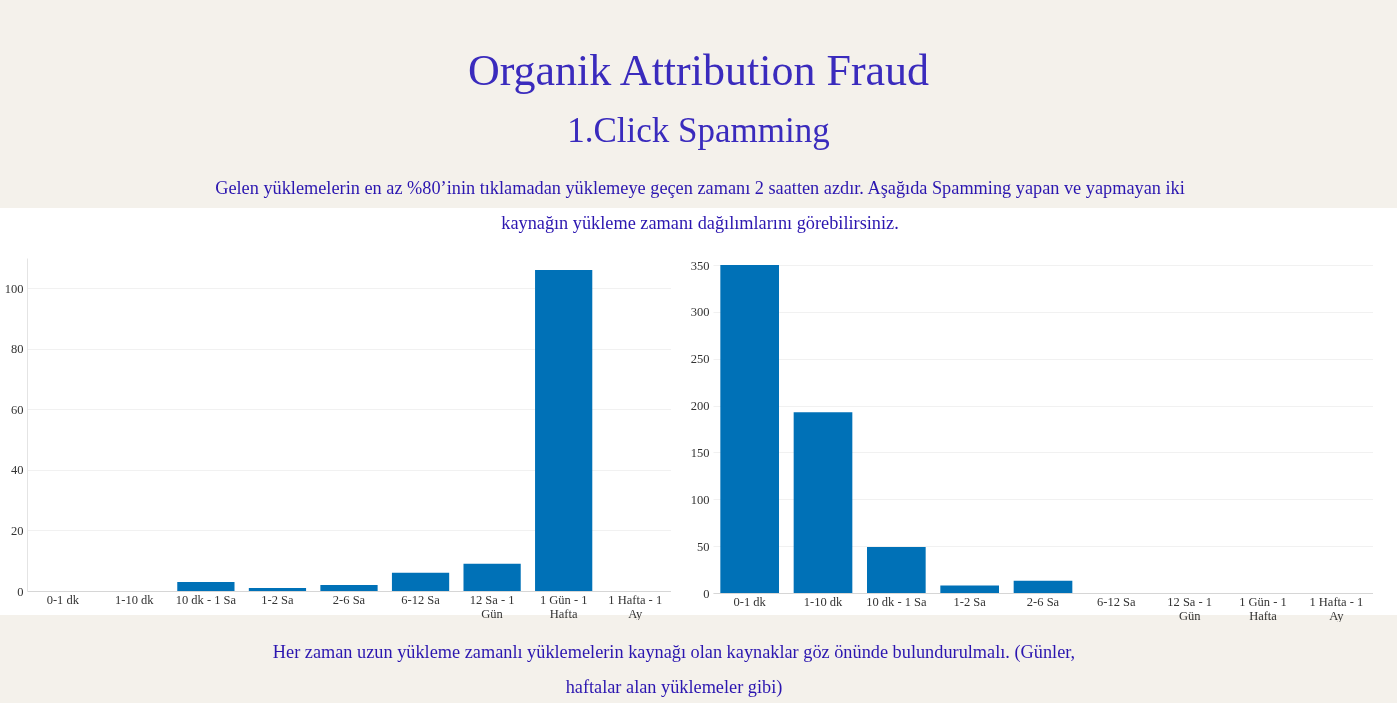  Describe the element at coordinates (17, 530) in the screenshot. I see `y-tick-label: 20` at that location.